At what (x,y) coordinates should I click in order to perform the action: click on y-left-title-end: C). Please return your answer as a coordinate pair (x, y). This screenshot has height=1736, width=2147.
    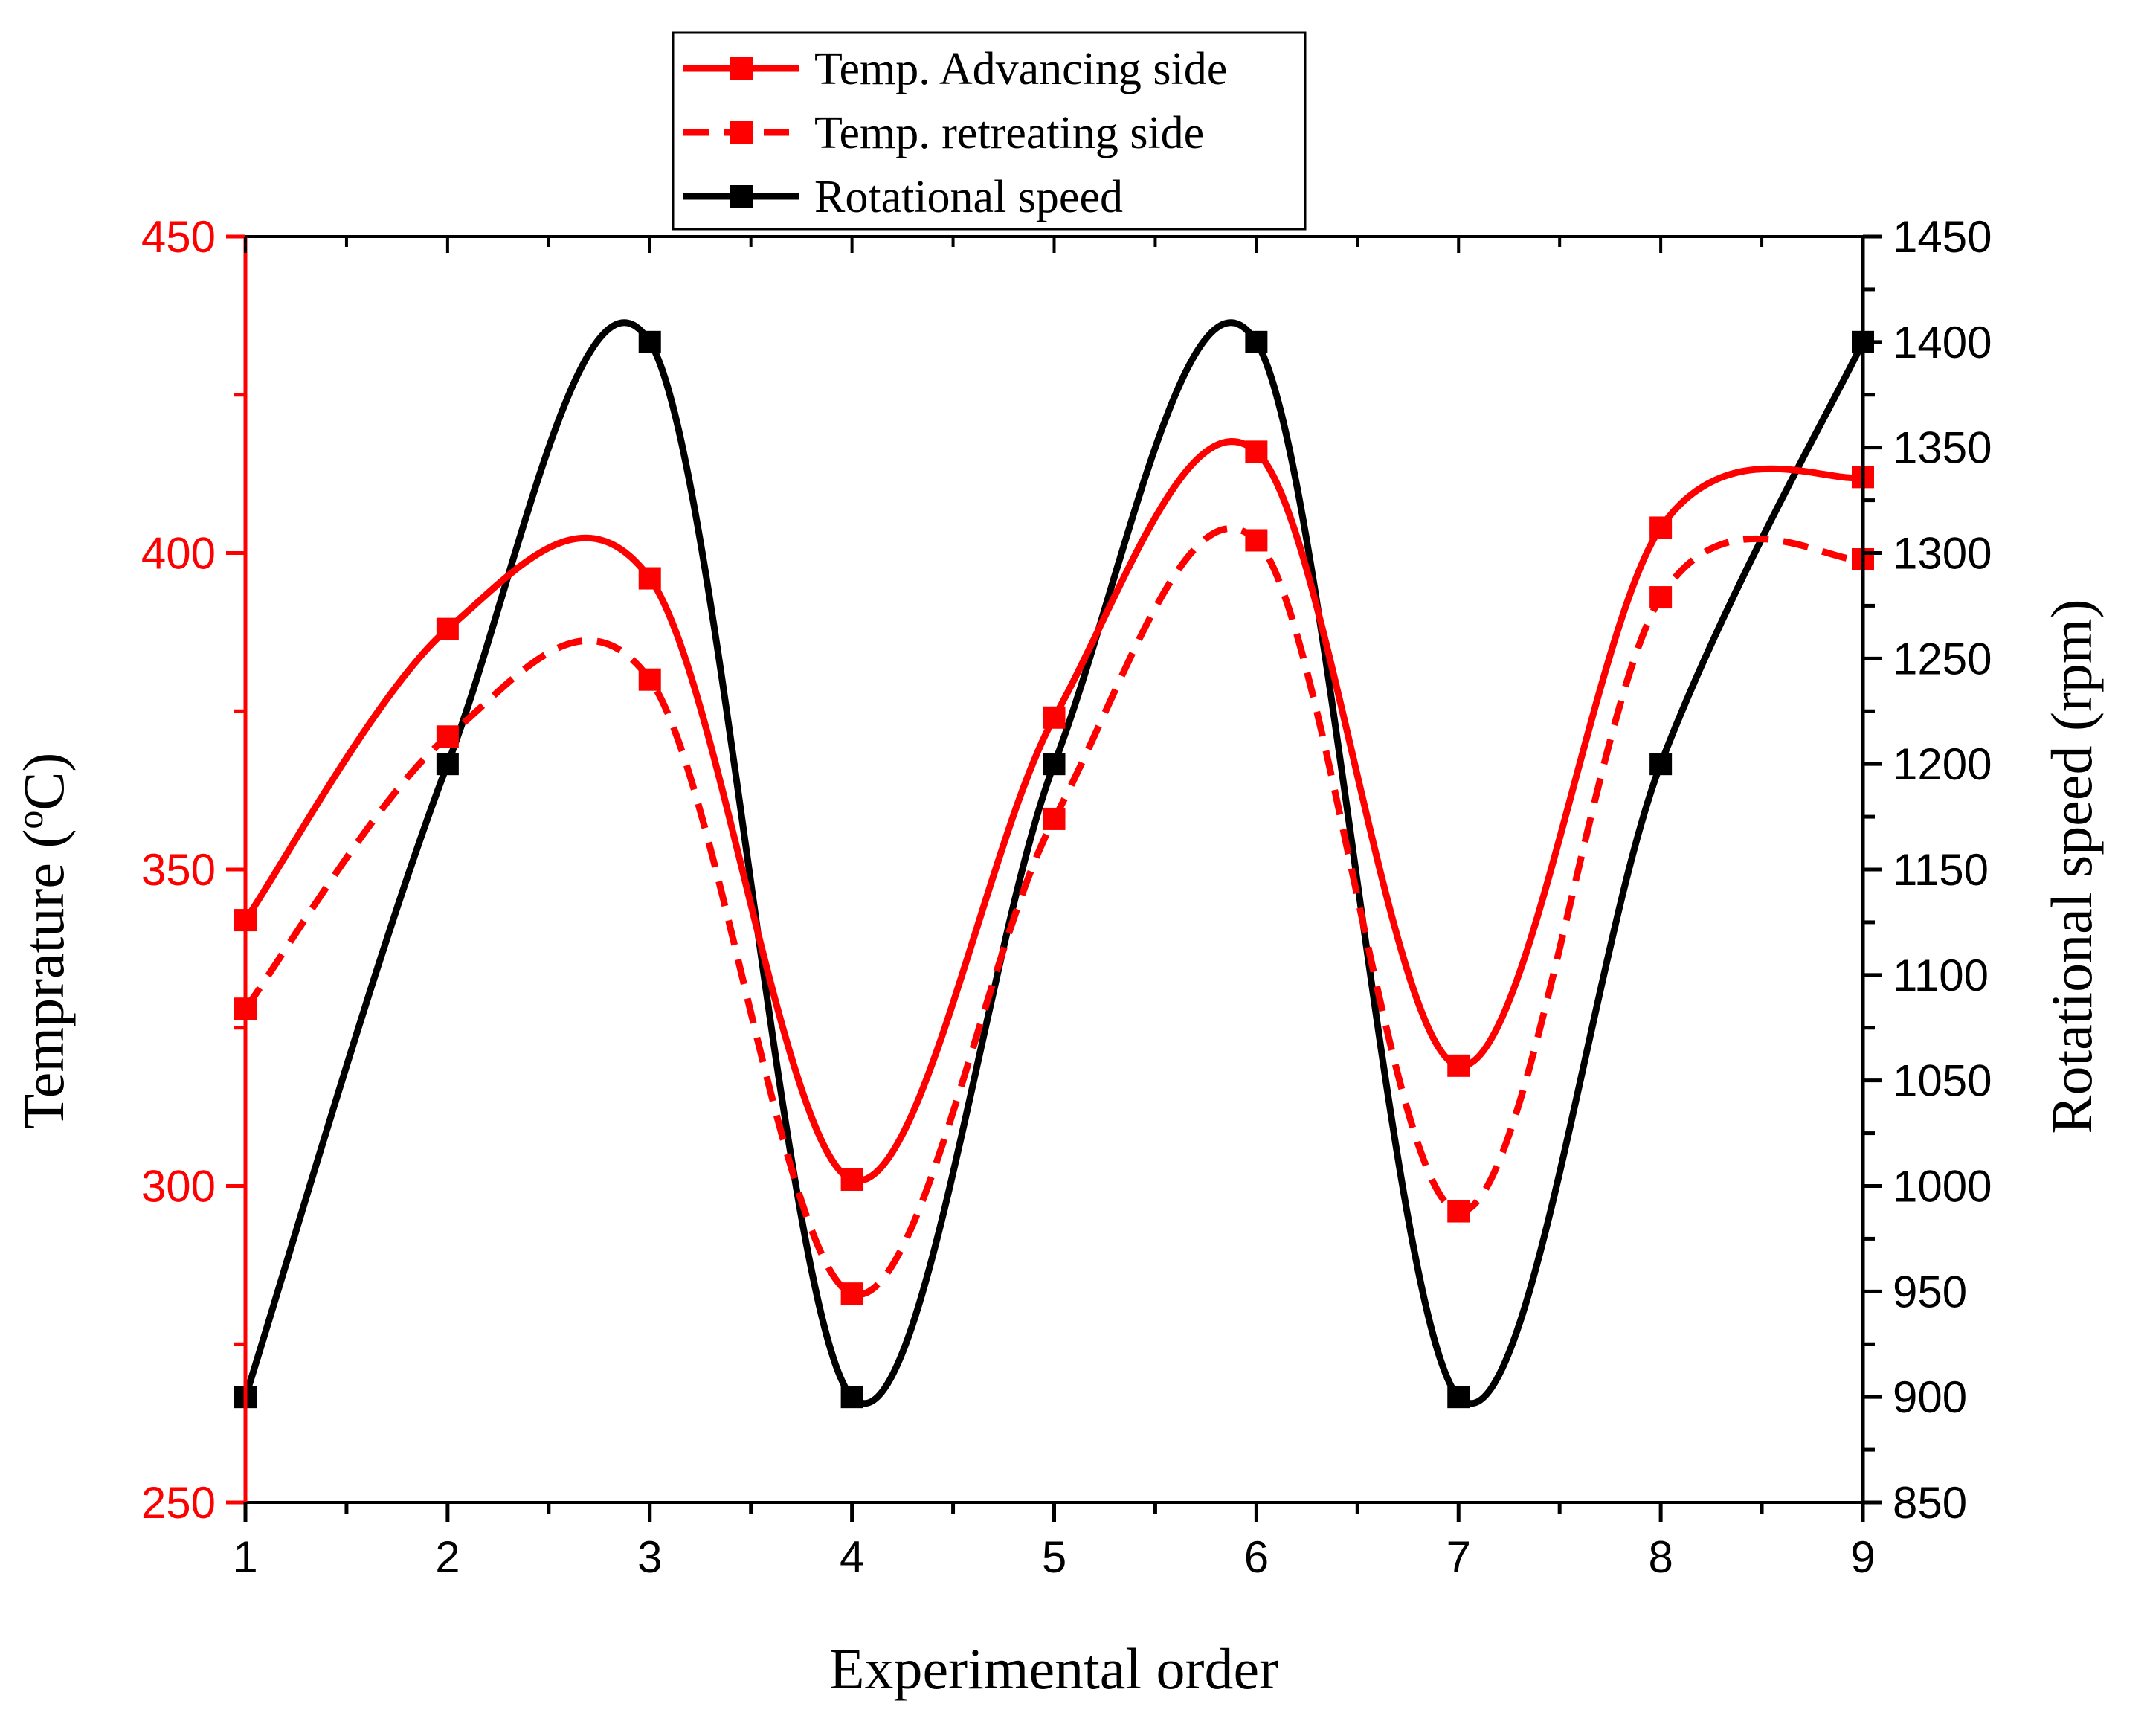
    Looking at the image, I should click on (43, 782).